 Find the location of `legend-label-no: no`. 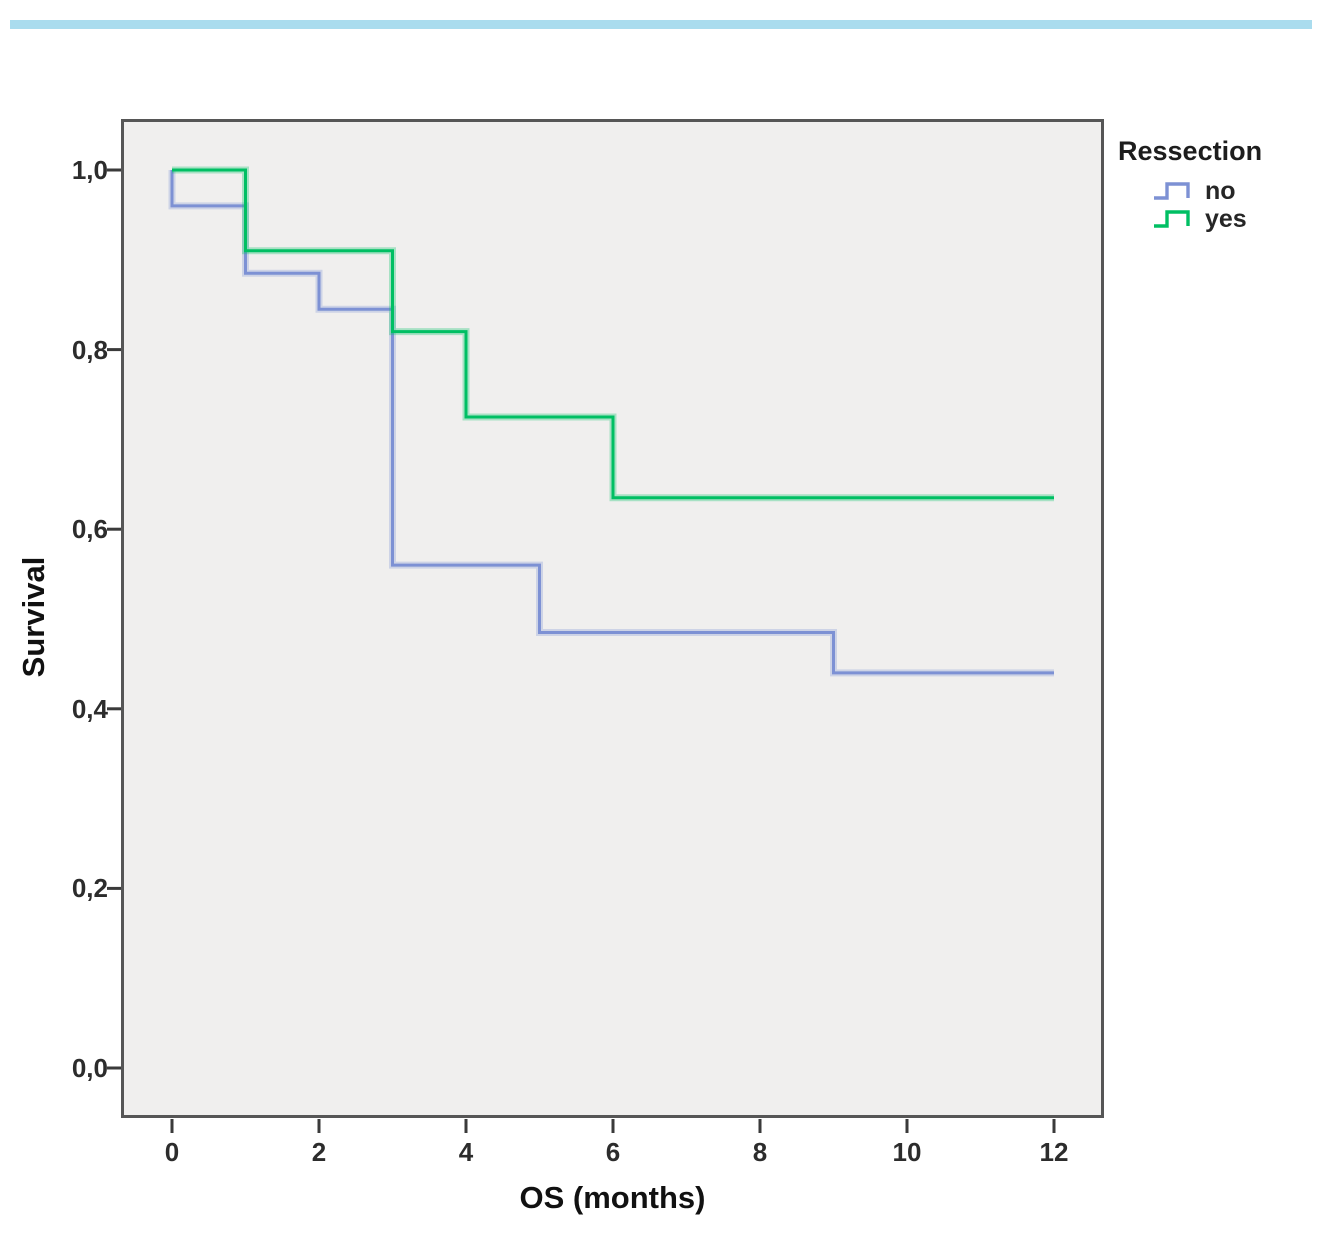

legend-label-no: no is located at coordinates (1220, 191).